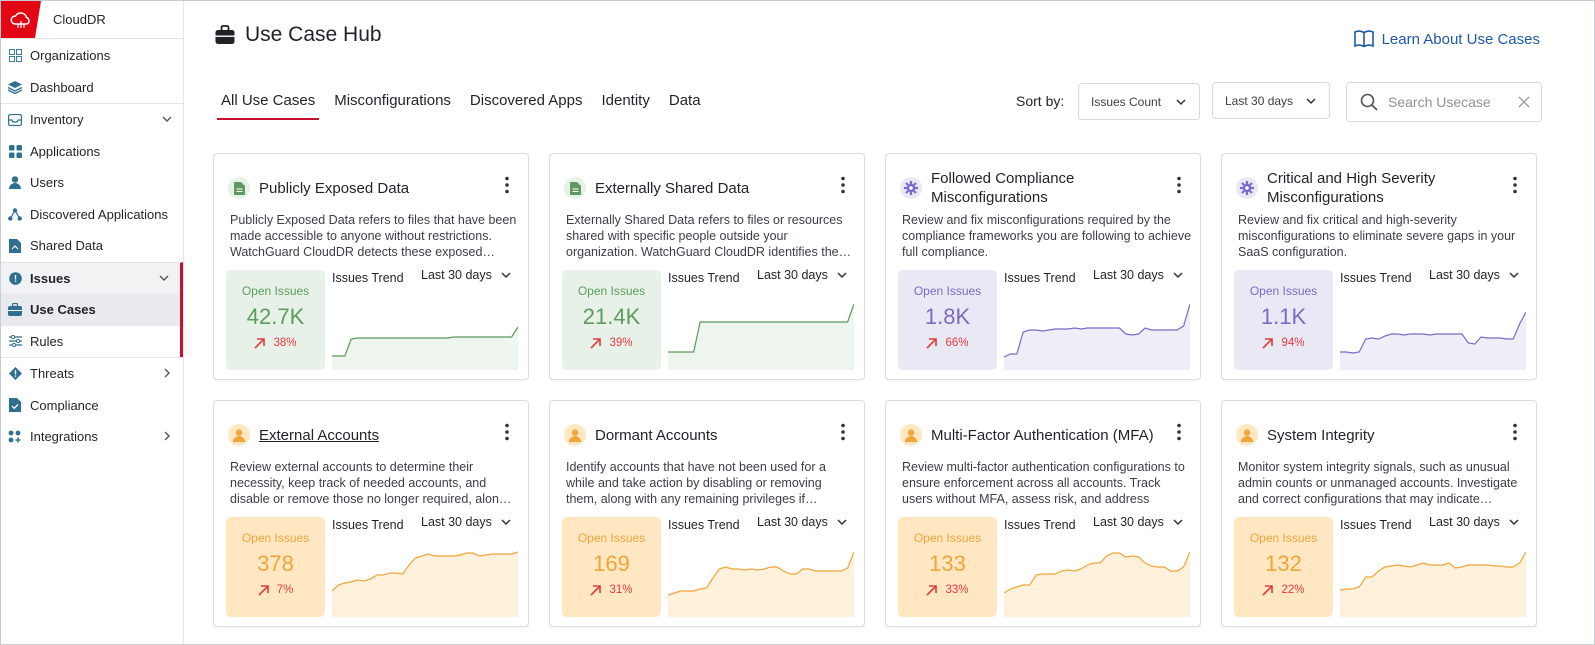 This screenshot has height=645, width=1595. Describe the element at coordinates (92, 56) in the screenshot. I see `sidebar-item-organizations: Organizations` at that location.